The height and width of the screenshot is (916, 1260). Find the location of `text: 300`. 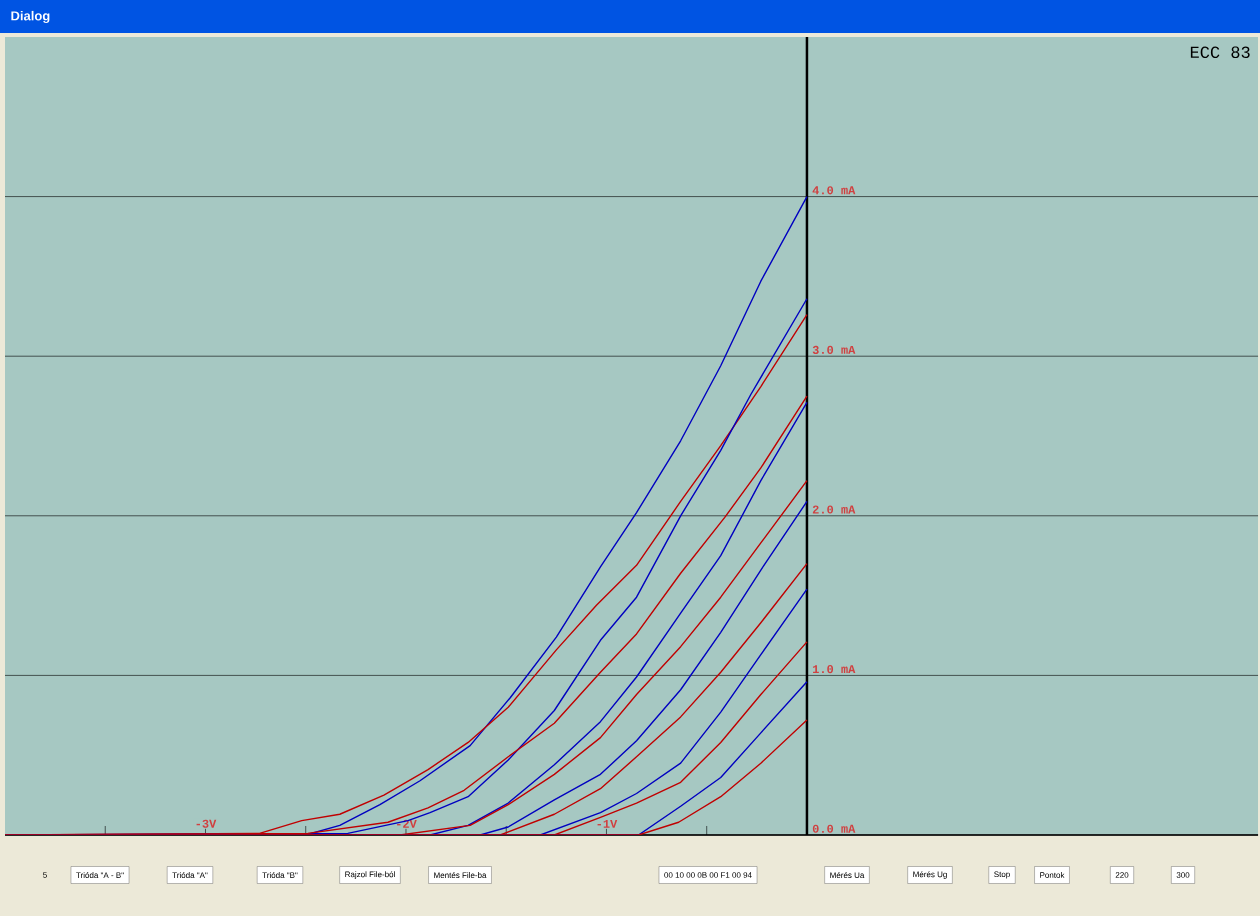

text: 300 is located at coordinates (1183, 875).